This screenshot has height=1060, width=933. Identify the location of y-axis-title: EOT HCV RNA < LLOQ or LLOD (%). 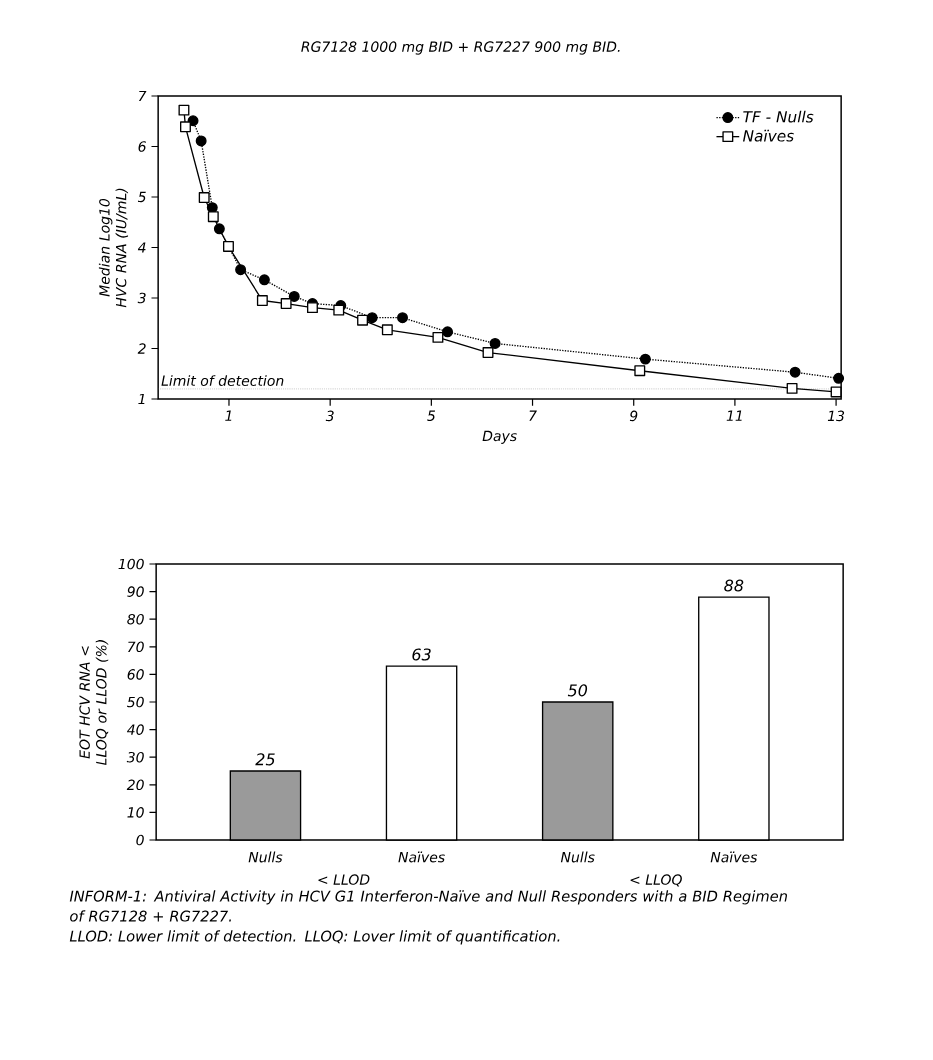
(94, 702).